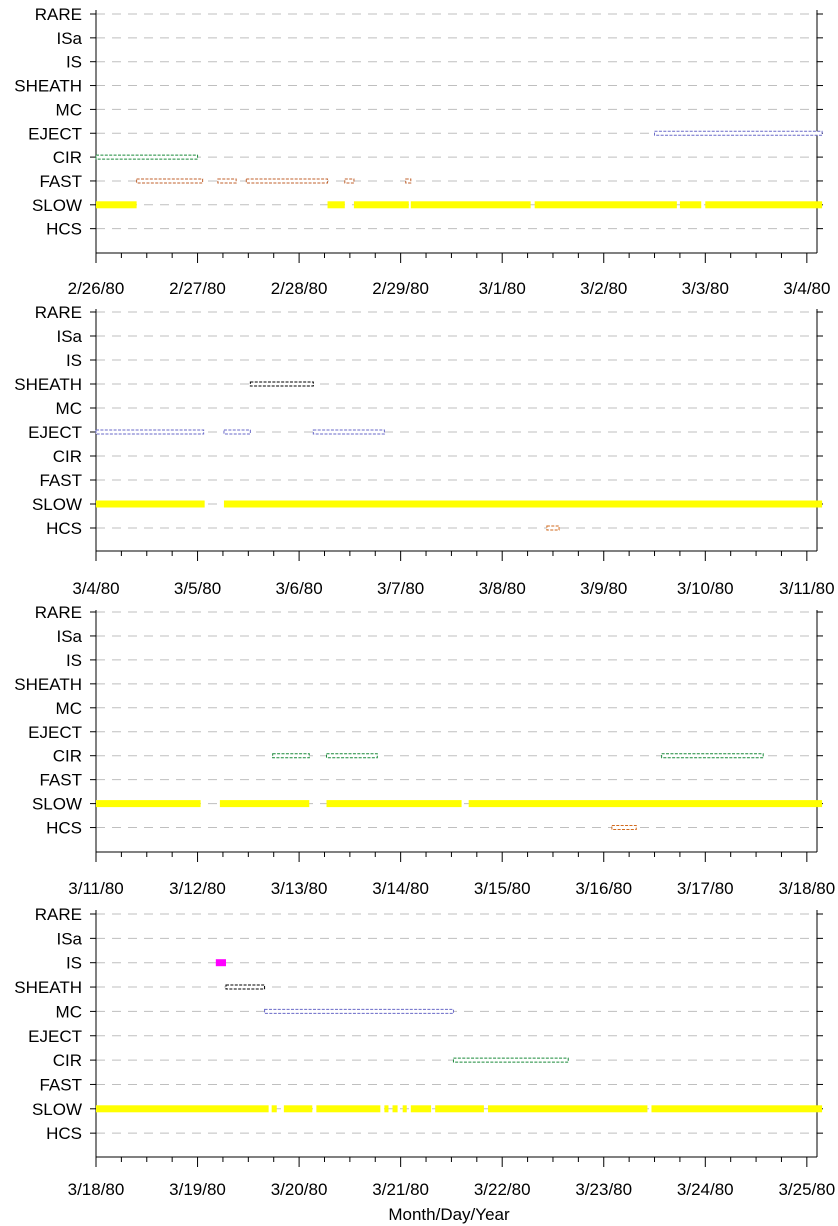 Image resolution: width=838 pixels, height=1226 pixels. What do you see at coordinates (705, 1189) in the screenshot?
I see `x-tick-label: 3/24/80` at bounding box center [705, 1189].